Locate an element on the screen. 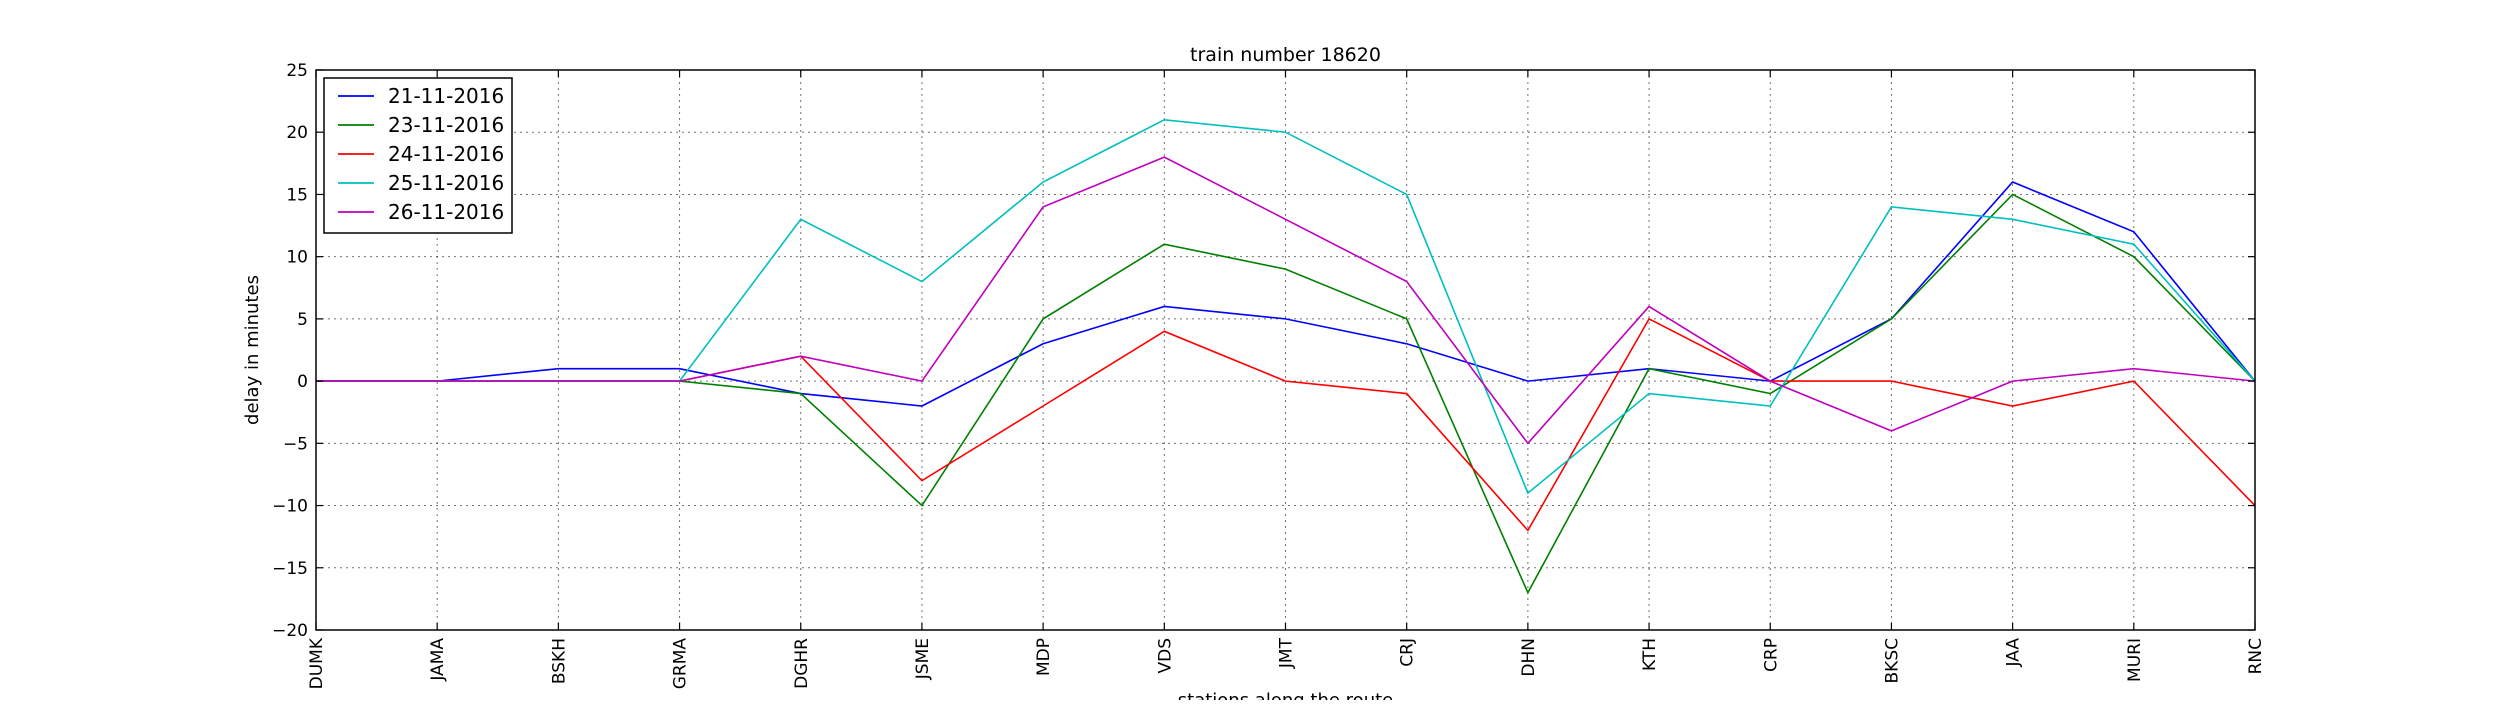 The image size is (2500, 704). y-tick-label: −15 is located at coordinates (290, 569).